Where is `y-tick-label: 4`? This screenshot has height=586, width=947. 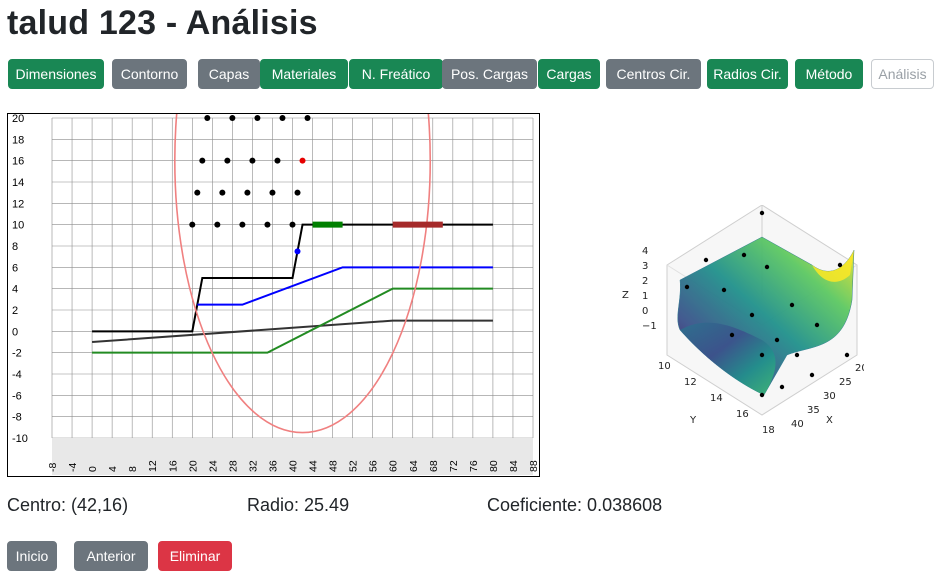 y-tick-label: 4 is located at coordinates (15, 290).